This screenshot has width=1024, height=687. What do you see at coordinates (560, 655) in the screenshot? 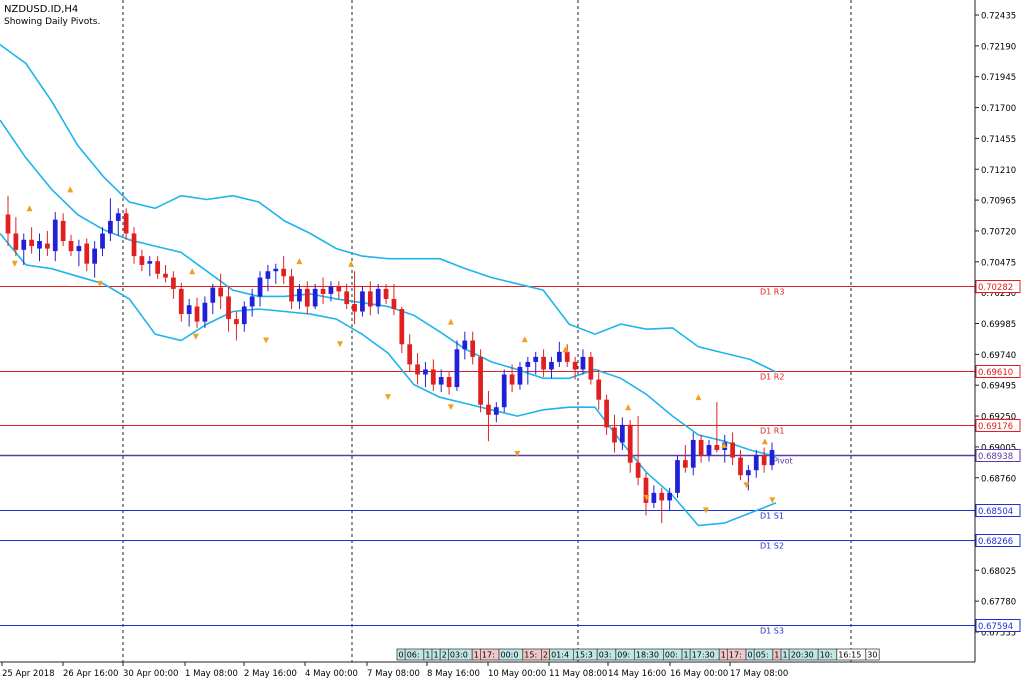
I see `session-label: 01:4` at bounding box center [560, 655].